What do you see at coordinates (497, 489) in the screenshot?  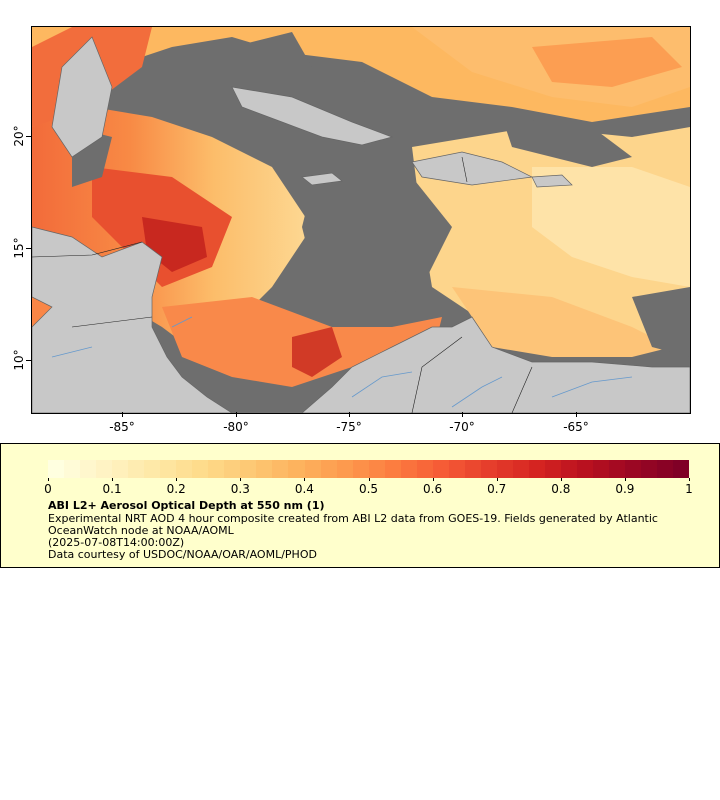 I see `colorbar-label: 0.7` at bounding box center [497, 489].